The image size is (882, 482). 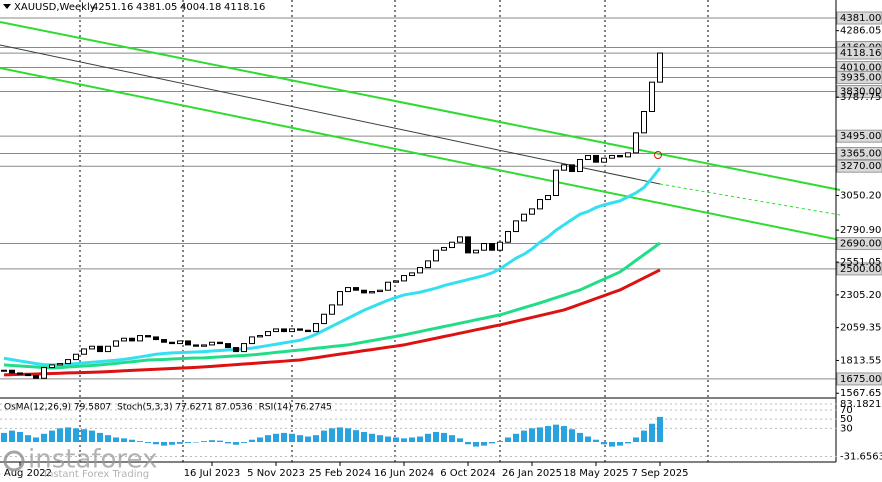 I want to click on x-tick-label: 26 Jan 2025, so click(x=532, y=473).